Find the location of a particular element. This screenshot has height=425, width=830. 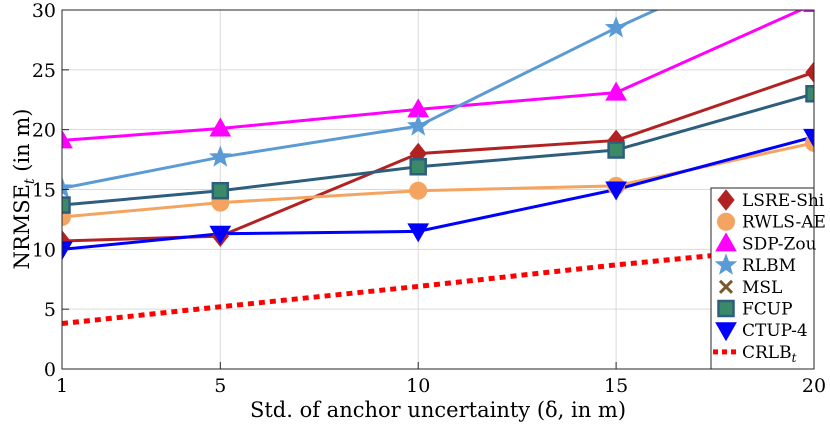

legend-label-fcup: FCUP is located at coordinates (767, 310).